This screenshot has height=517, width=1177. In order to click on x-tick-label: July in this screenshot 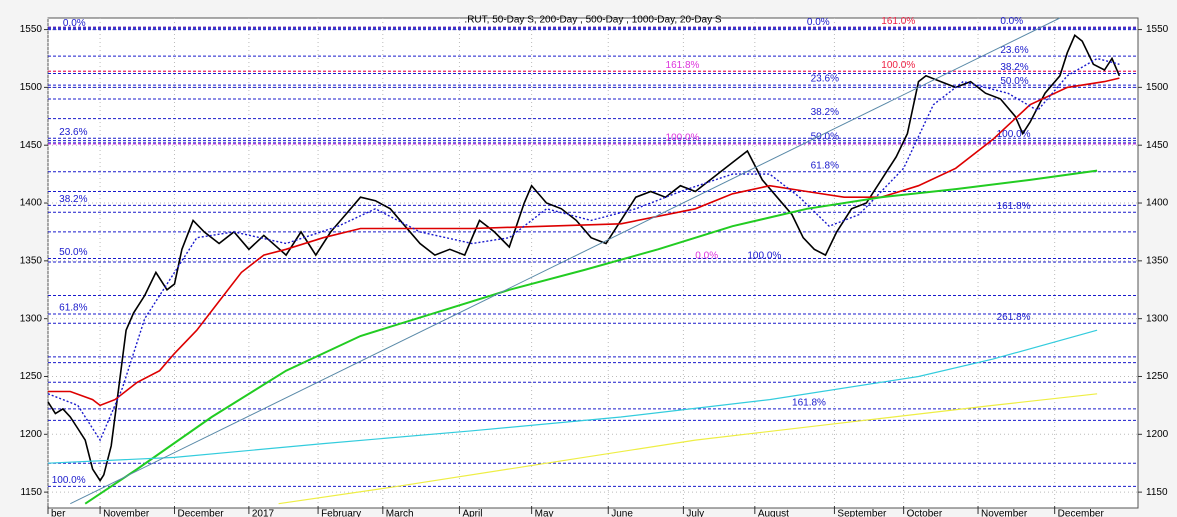, I will do `click(695, 513)`.